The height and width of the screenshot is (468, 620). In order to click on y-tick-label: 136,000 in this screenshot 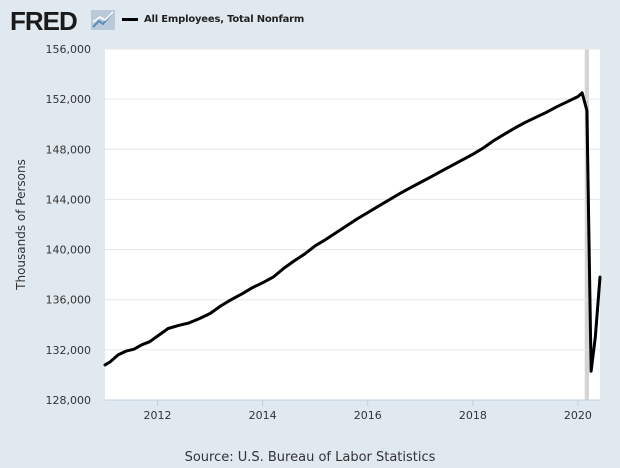, I will do `click(69, 300)`.